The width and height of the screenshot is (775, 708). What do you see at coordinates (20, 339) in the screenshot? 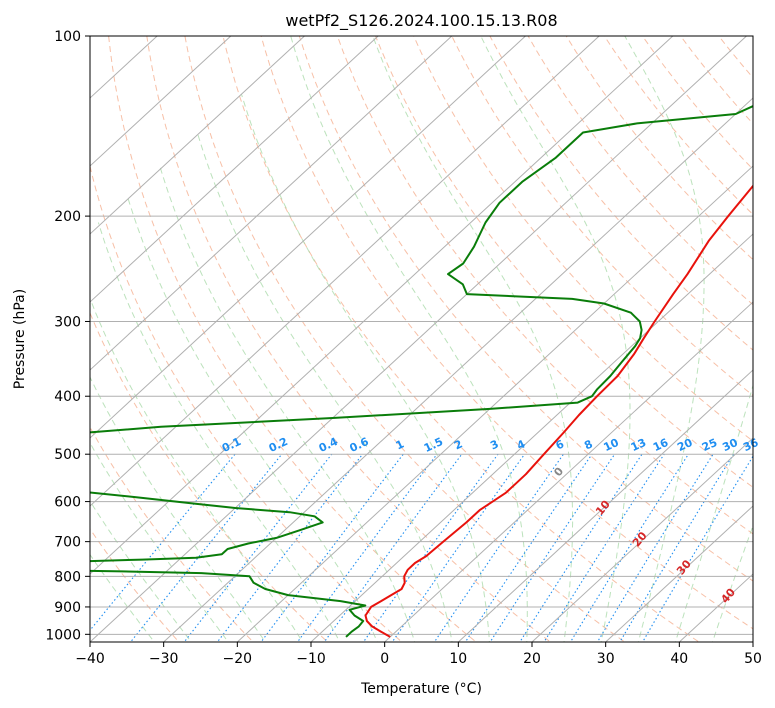
I see `y-axis-label: Pressure (hPa)` at bounding box center [20, 339].